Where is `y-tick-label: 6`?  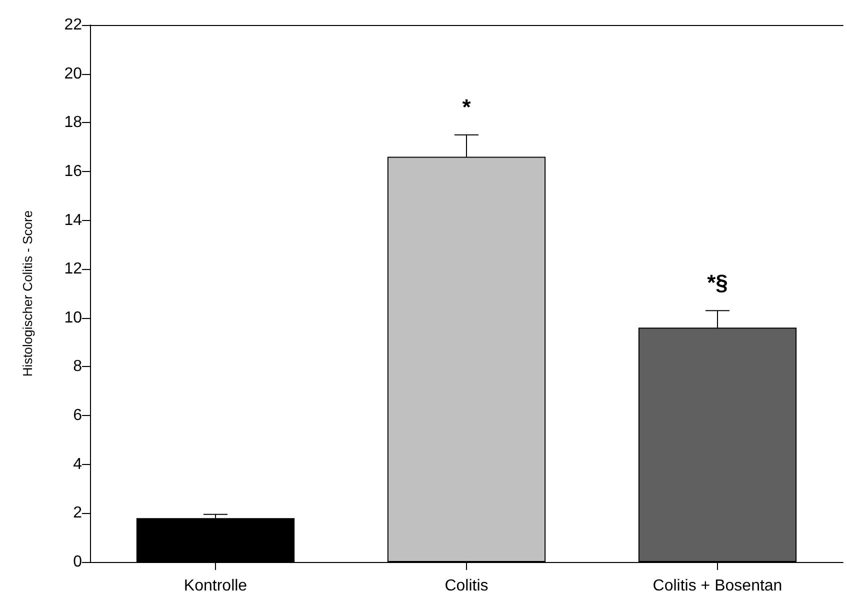 y-tick-label: 6 is located at coordinates (77, 415).